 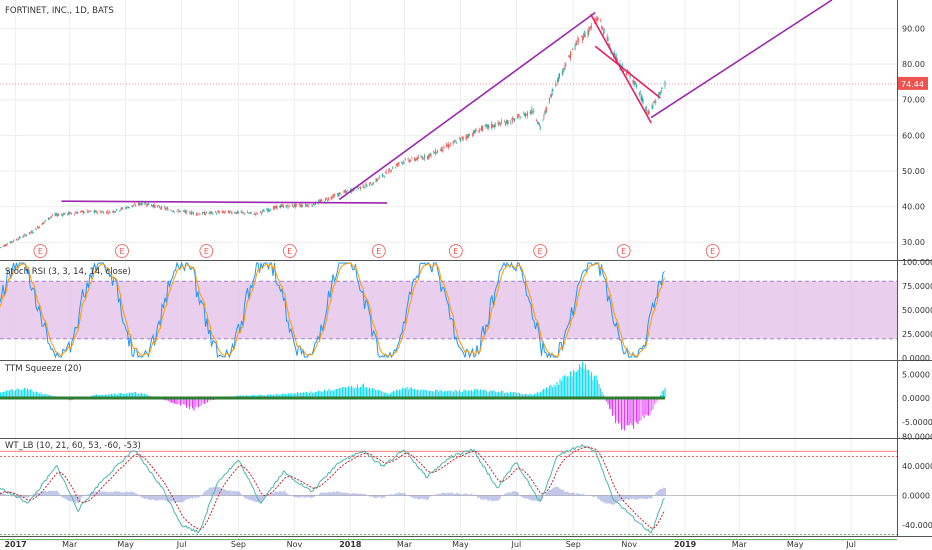 I want to click on earnings-marker, so click(x=455, y=251).